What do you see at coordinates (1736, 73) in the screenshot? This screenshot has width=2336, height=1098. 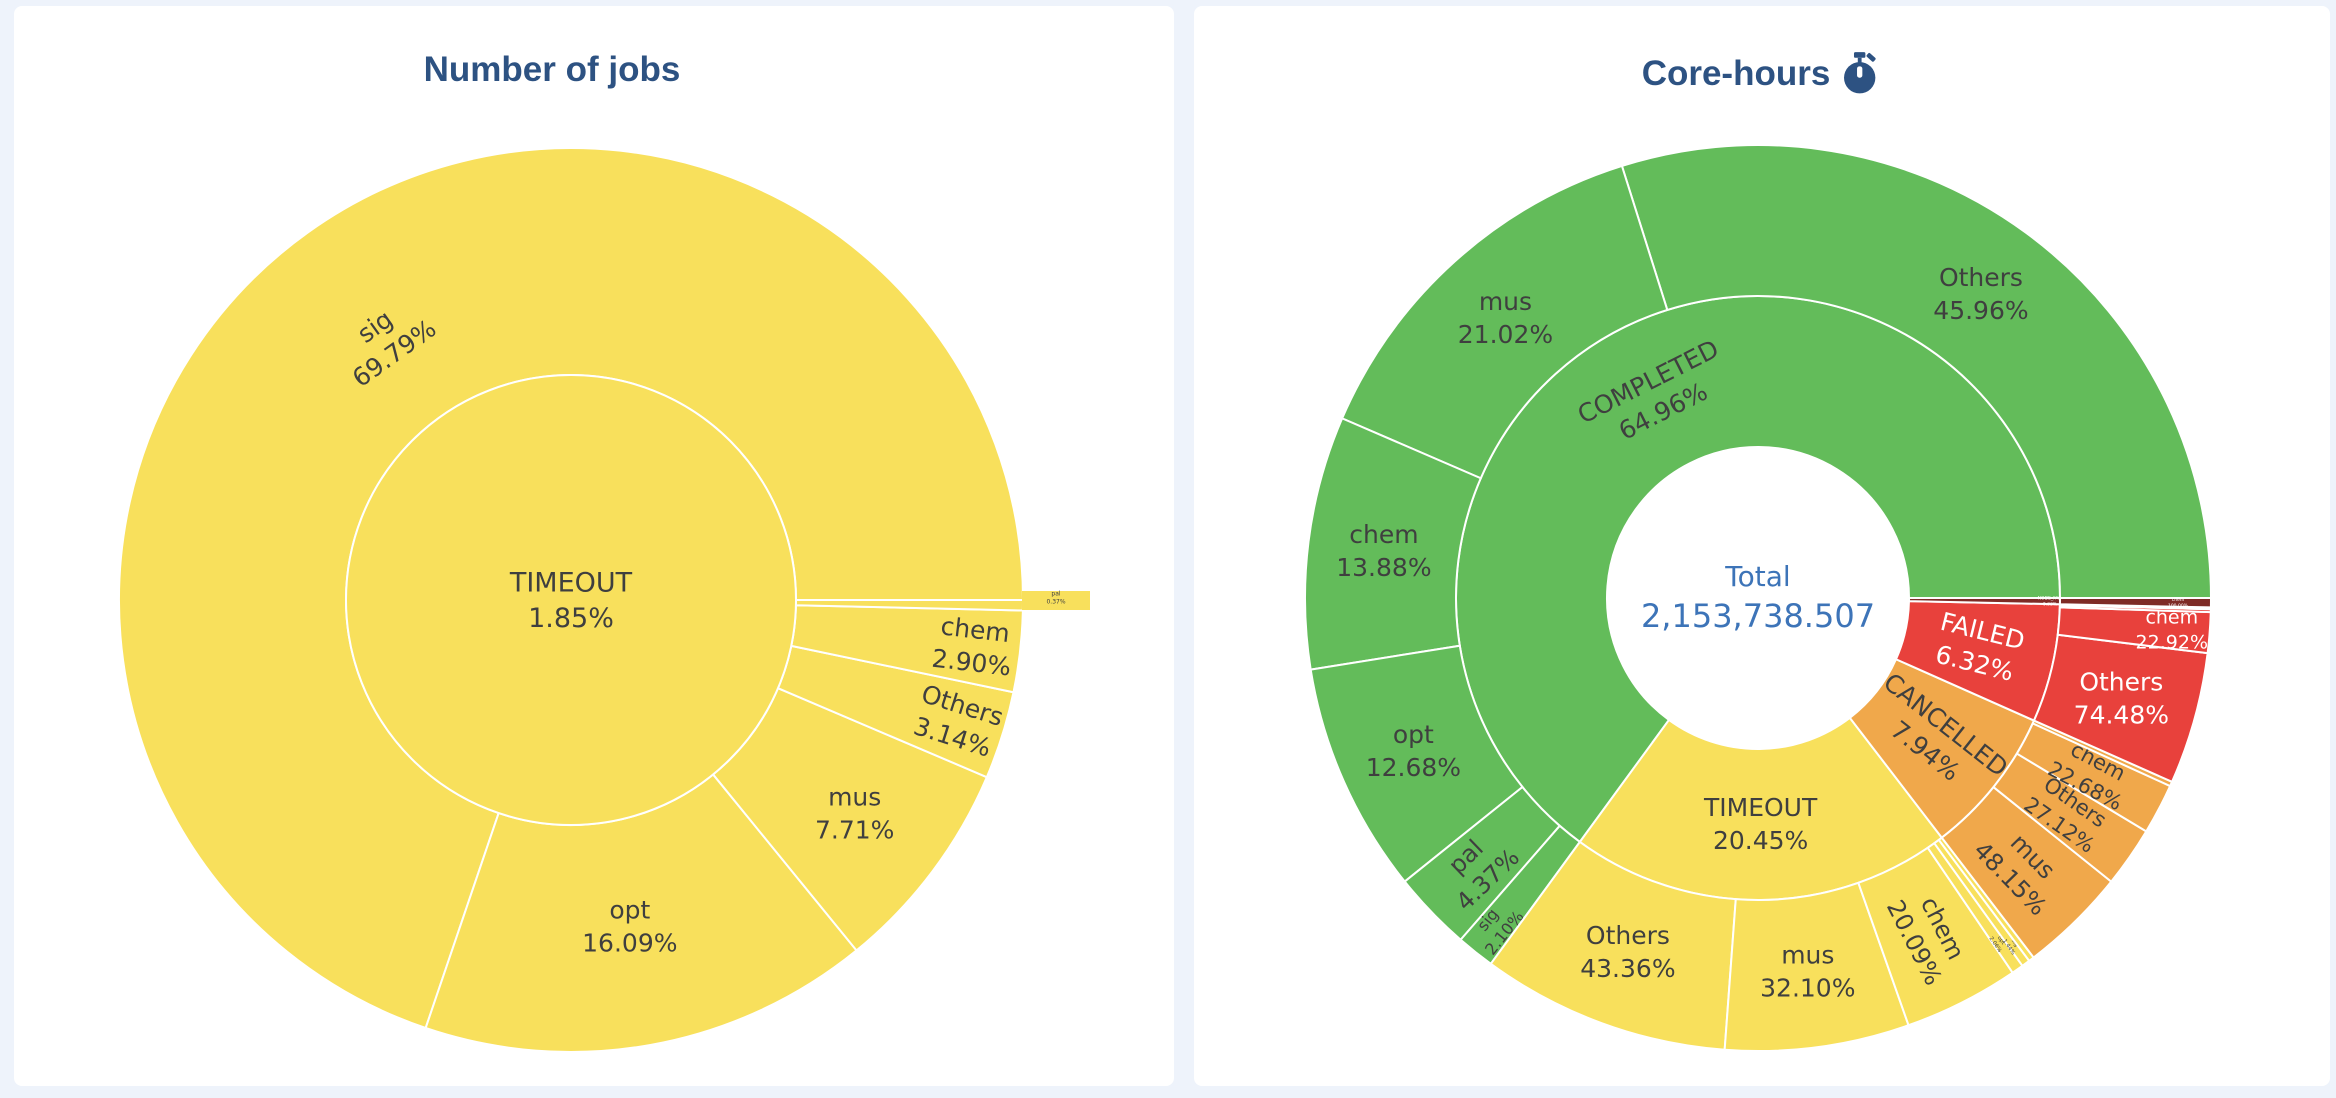 I see `core-hours-chart-title-text: Core-hours` at bounding box center [1736, 73].